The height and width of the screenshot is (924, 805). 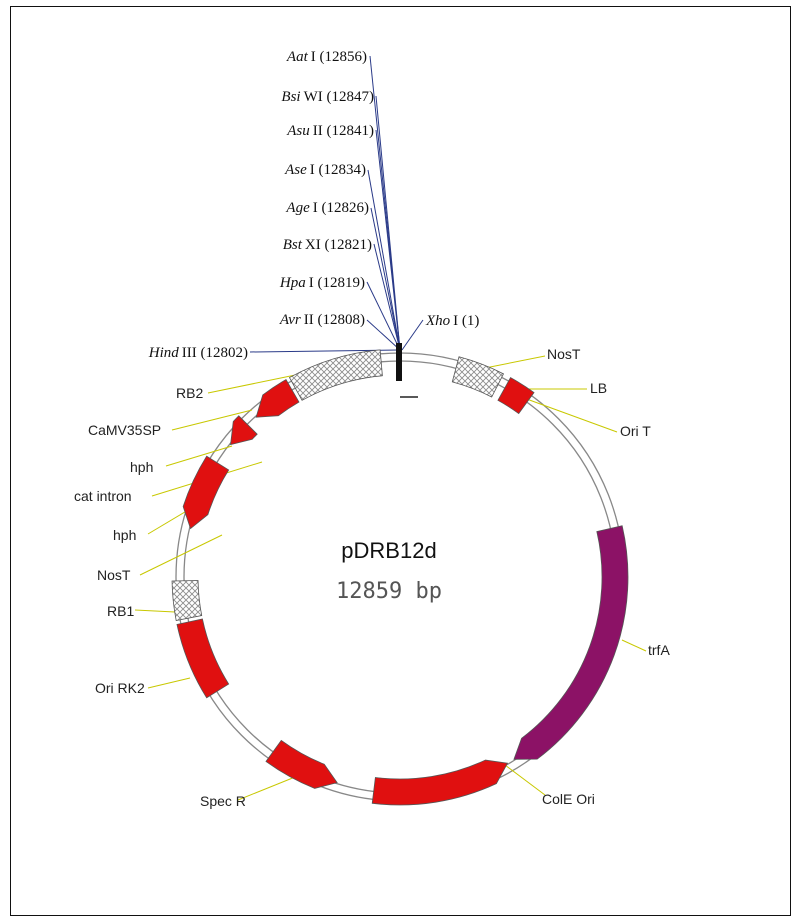 What do you see at coordinates (322, 283) in the screenshot?
I see `site-hpa-i: Hpa I (12819)` at bounding box center [322, 283].